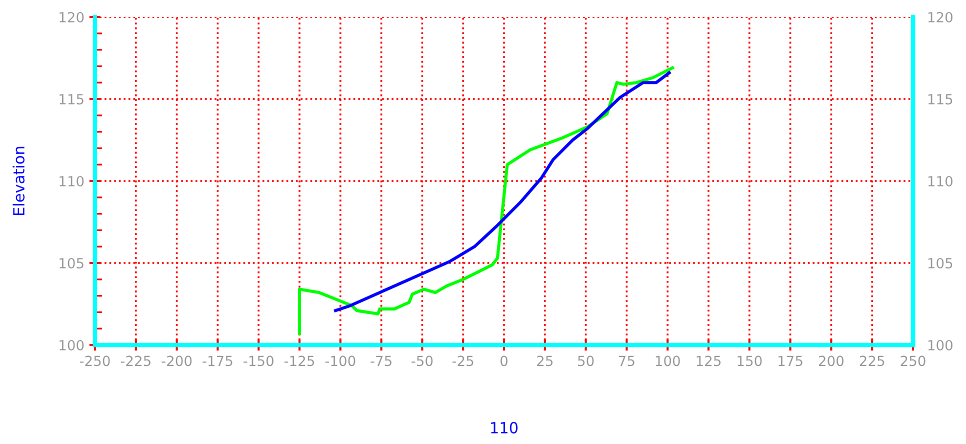 The image size is (966, 444). What do you see at coordinates (422, 361) in the screenshot?
I see `x-tick-label: -50` at bounding box center [422, 361].